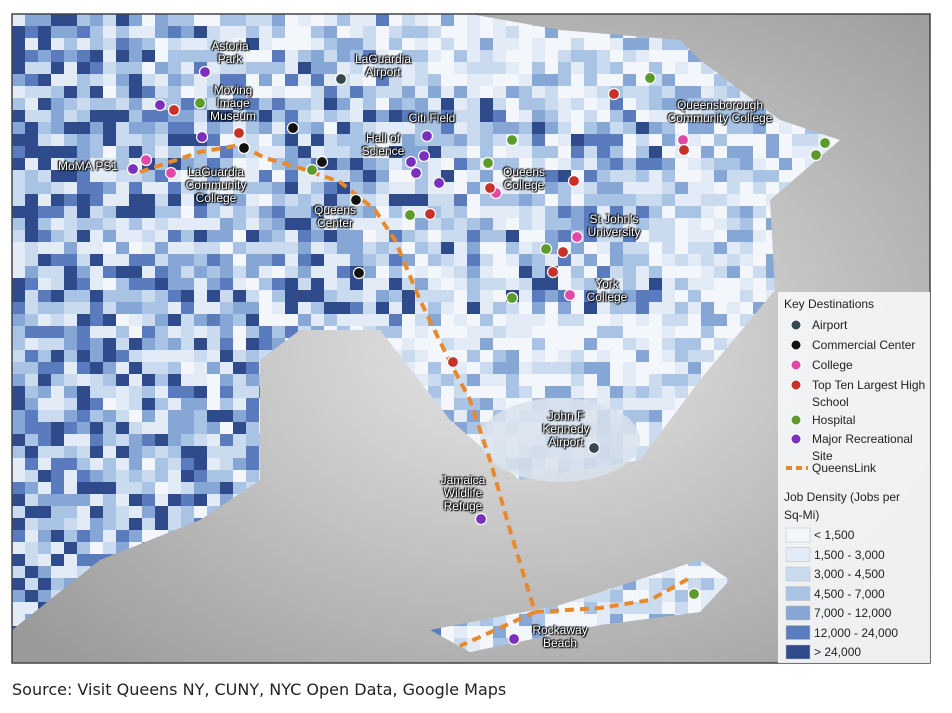 The image size is (952, 713). What do you see at coordinates (230, 52) in the screenshot?
I see `place-label: Astoria Park` at bounding box center [230, 52].